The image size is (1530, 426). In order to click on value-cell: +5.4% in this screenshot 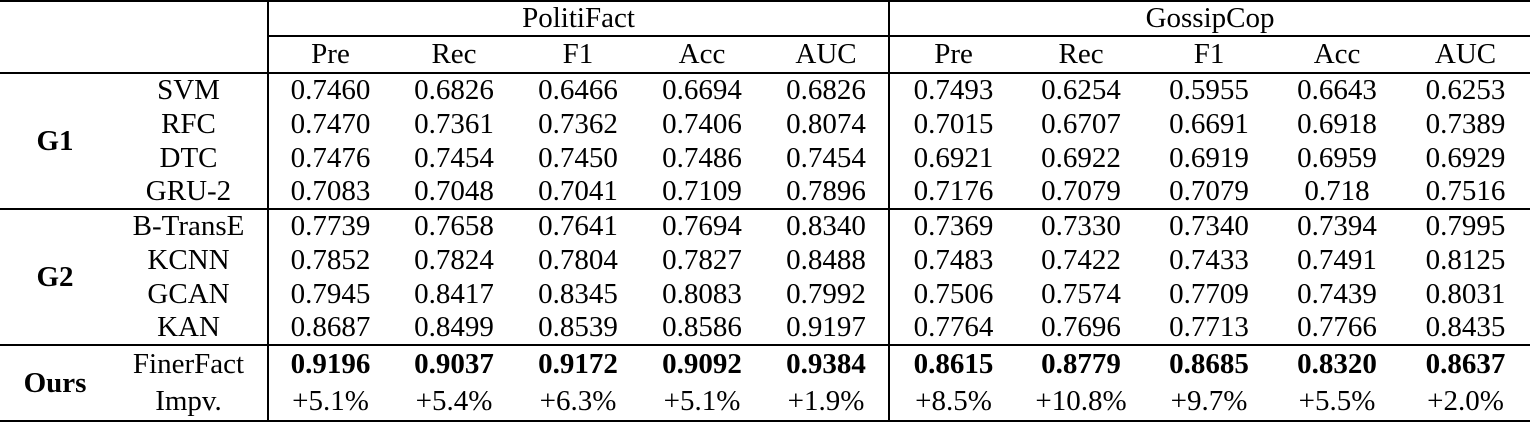, I will do `click(454, 401)`.